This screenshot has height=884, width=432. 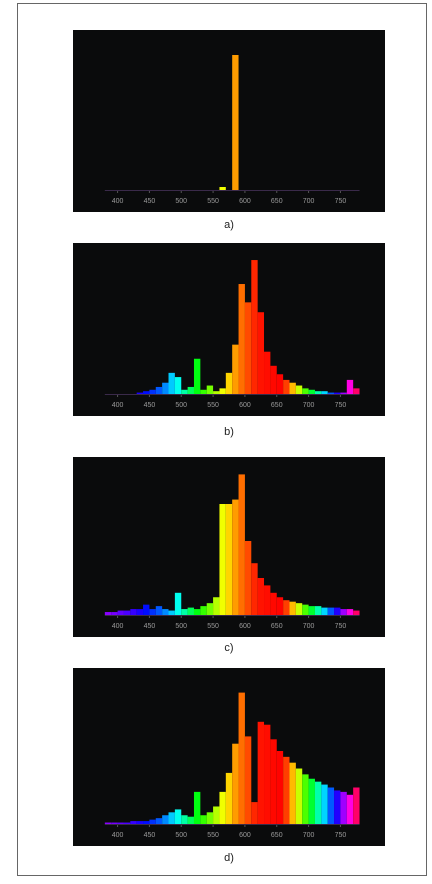 What do you see at coordinates (229, 432) in the screenshot?
I see `caption: b)` at bounding box center [229, 432].